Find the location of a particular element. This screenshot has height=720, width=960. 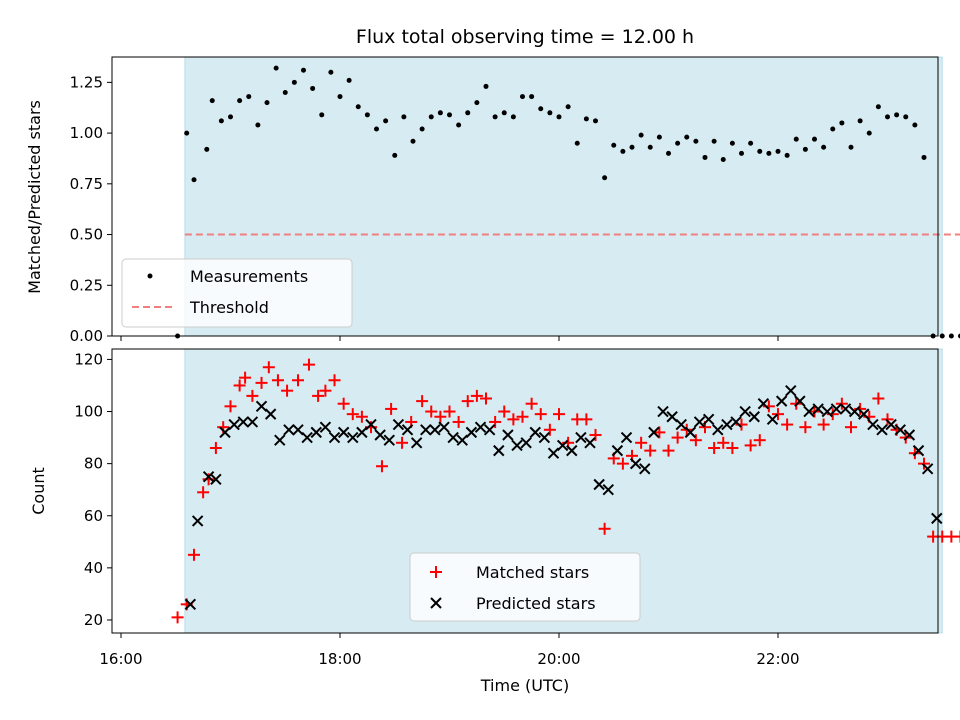

y-tick-label: 0.75 is located at coordinates (86, 184).